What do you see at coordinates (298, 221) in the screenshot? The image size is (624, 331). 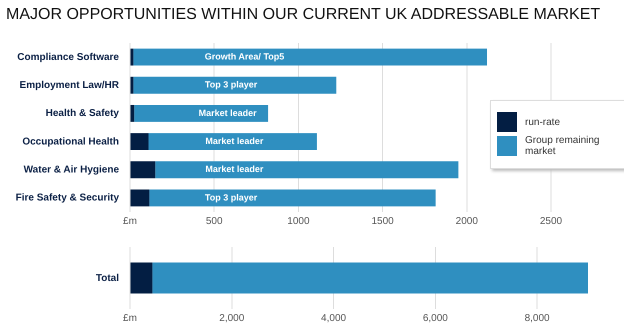 I see `x-tick-label: 1000` at bounding box center [298, 221].